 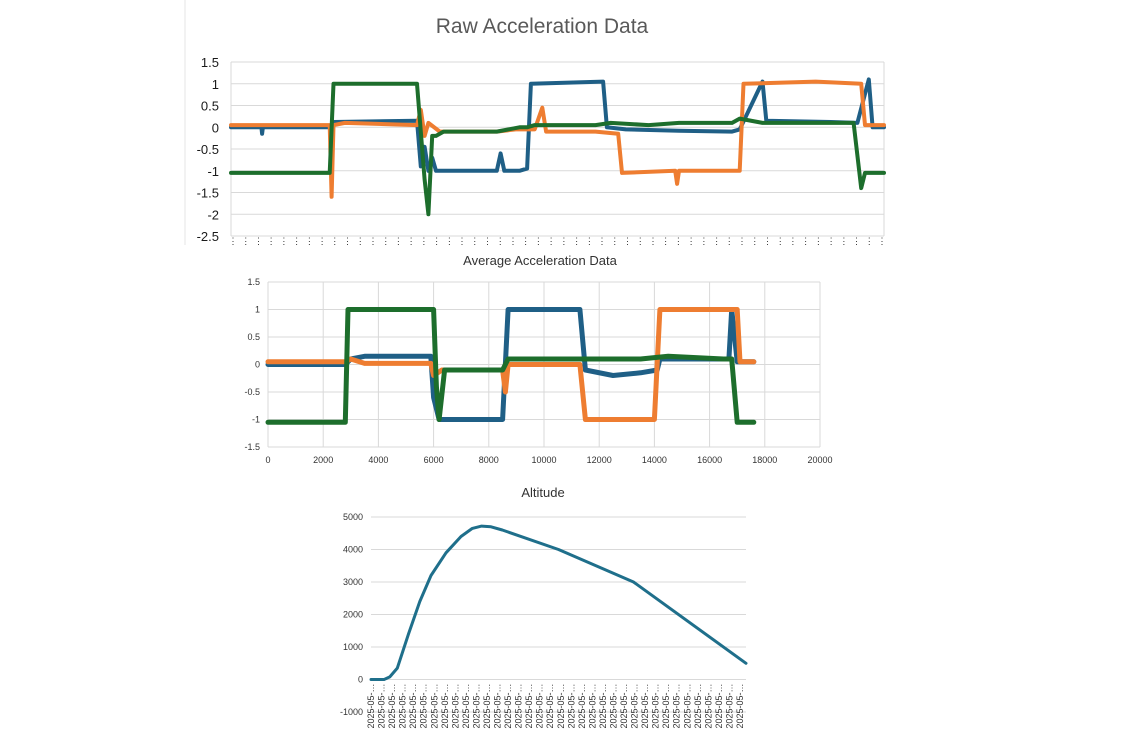 What do you see at coordinates (252, 392) in the screenshot?
I see `y-tick-label: -0.5` at bounding box center [252, 392].